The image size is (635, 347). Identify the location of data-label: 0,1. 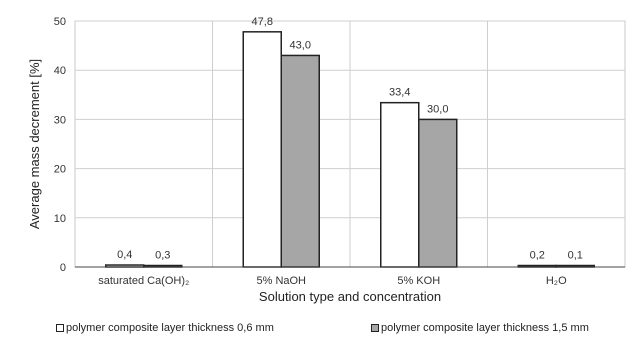
(575, 256).